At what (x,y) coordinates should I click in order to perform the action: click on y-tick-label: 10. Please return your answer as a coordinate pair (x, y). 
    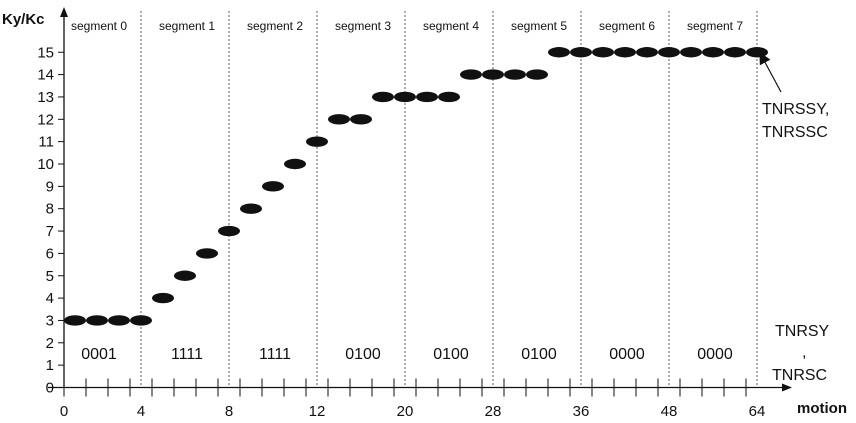
    Looking at the image, I should click on (45, 164).